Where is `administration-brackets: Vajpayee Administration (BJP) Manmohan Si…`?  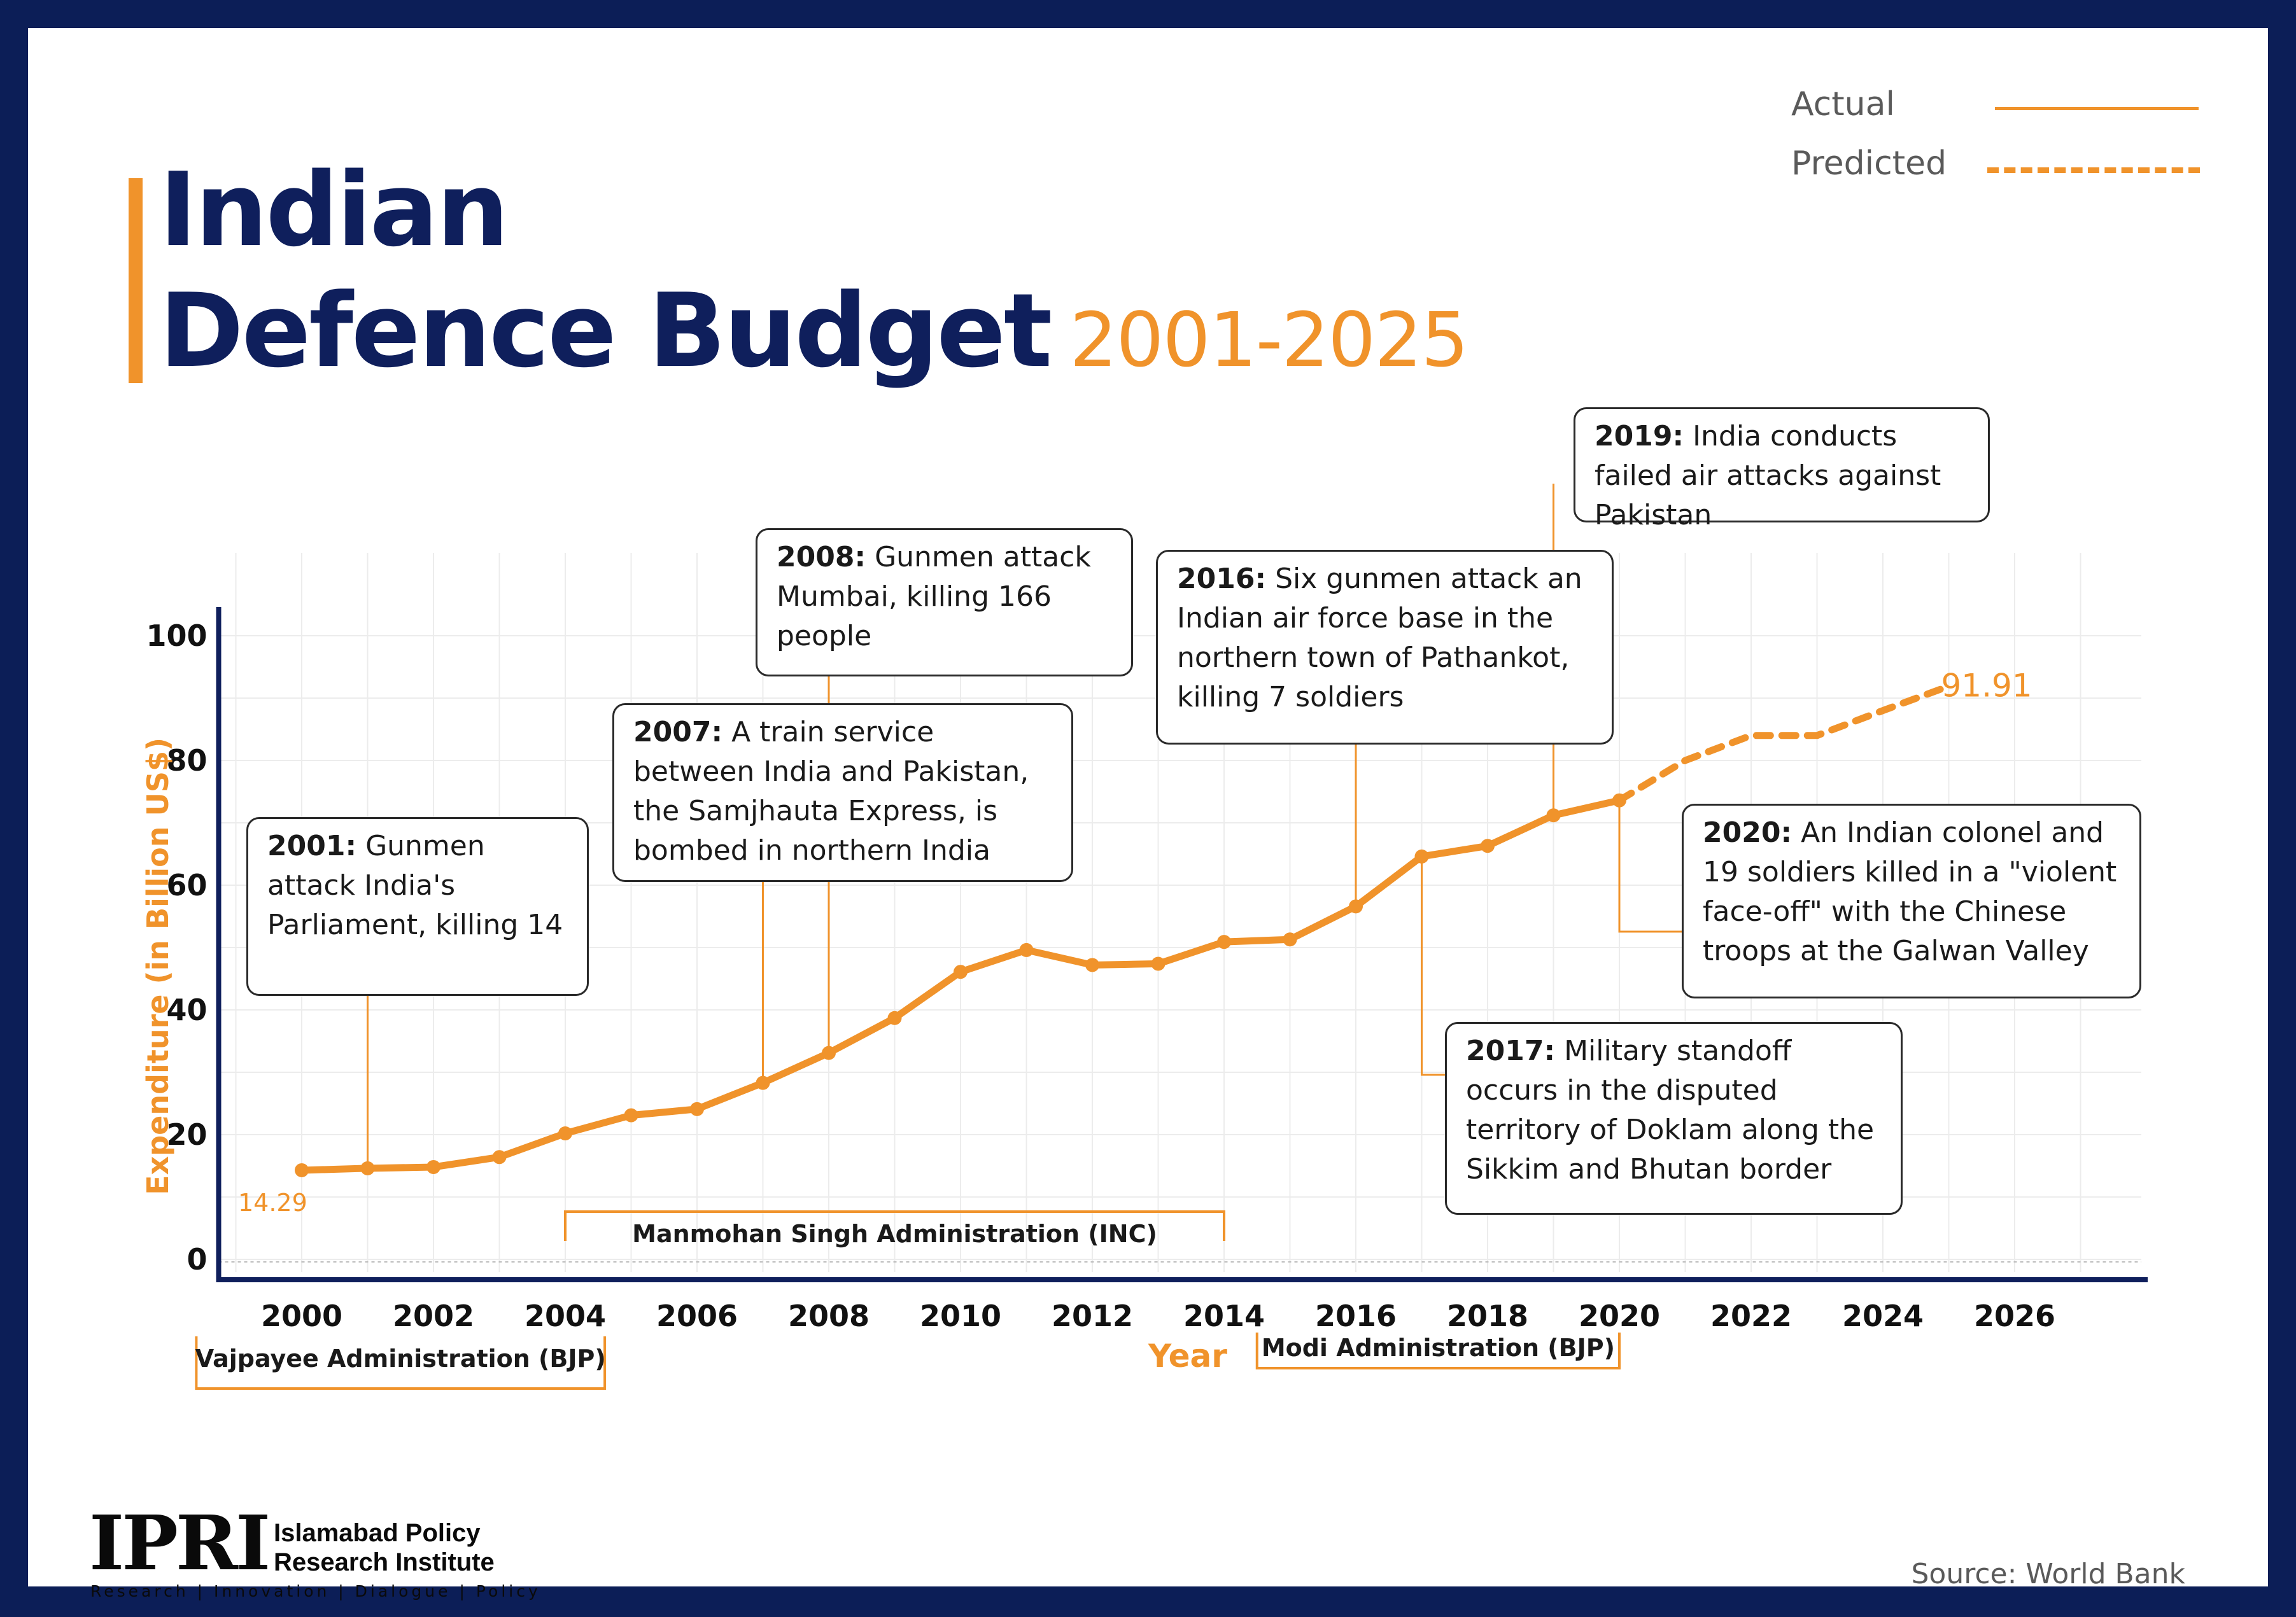 administration-brackets: Vajpayee Administration (BJP) Manmohan Si… is located at coordinates (908, 1300).